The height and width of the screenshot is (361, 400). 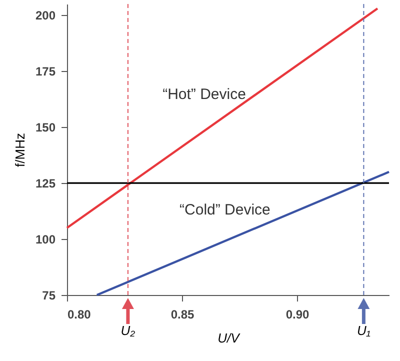 I want to click on x-tick-label: 0.85, so click(x=182, y=315).